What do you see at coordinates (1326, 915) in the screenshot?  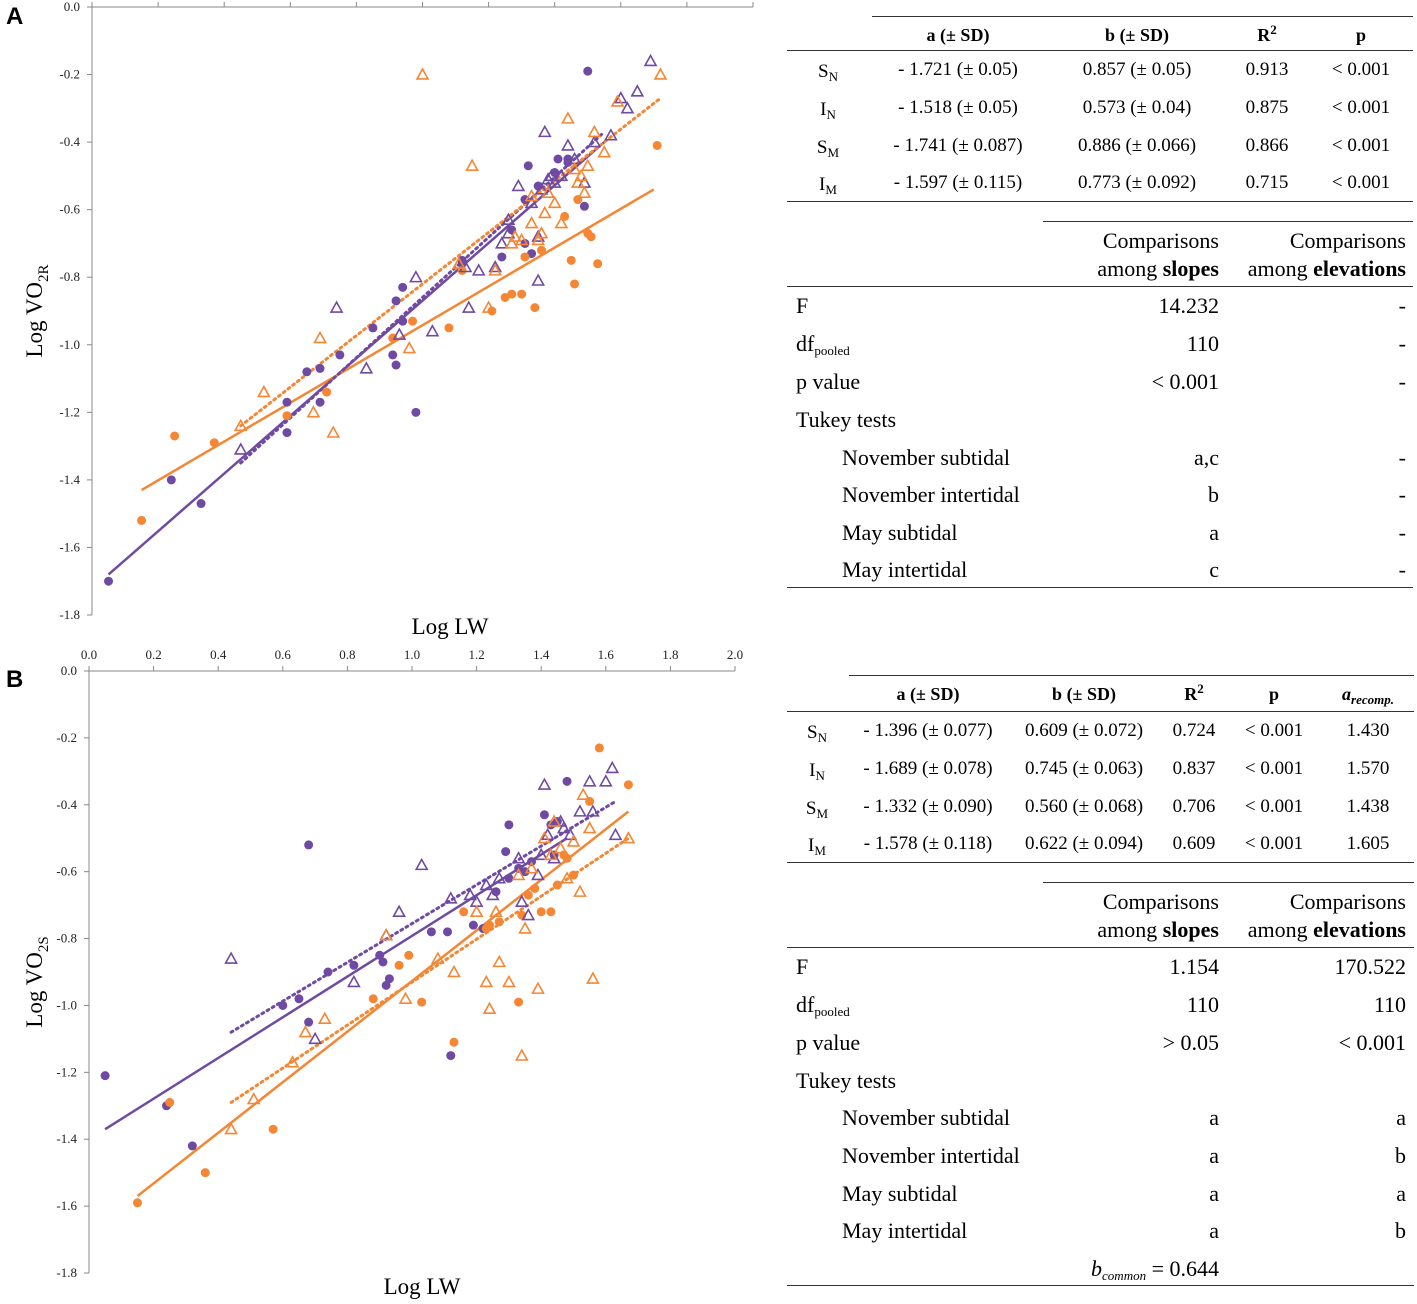 I see `comparisons-elevations-header: Comparisons among elevations` at bounding box center [1326, 915].